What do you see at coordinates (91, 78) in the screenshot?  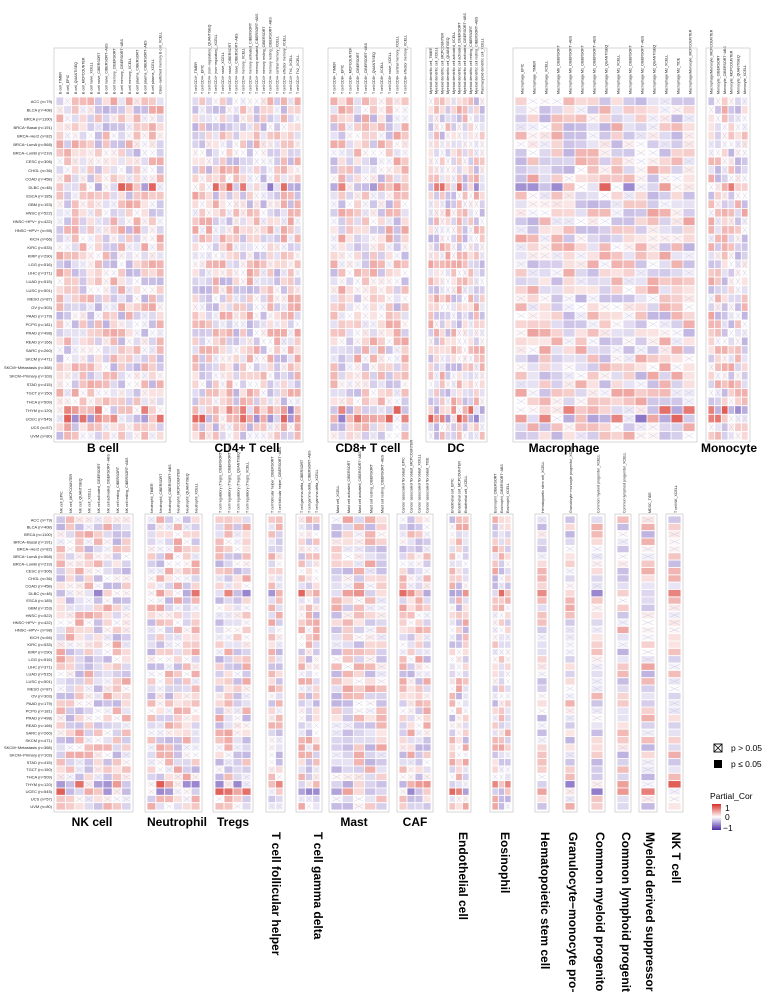 I see `column-label: B cell naive_XCELL` at bounding box center [91, 78].